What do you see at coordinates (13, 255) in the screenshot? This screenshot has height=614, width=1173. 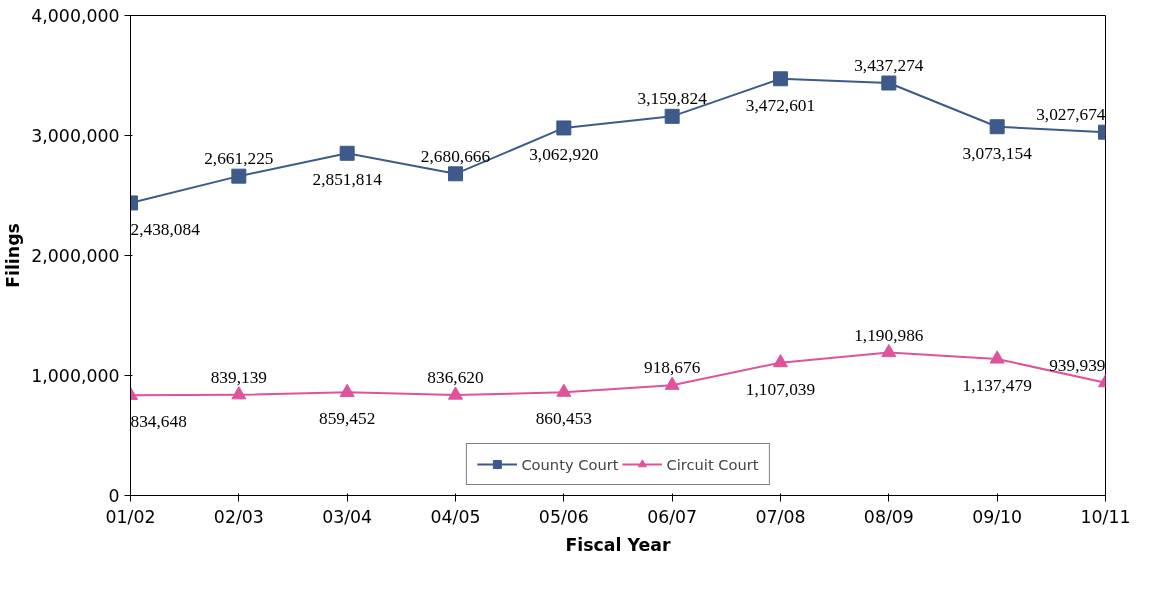 I see `y-axis-title: Filings` at bounding box center [13, 255].